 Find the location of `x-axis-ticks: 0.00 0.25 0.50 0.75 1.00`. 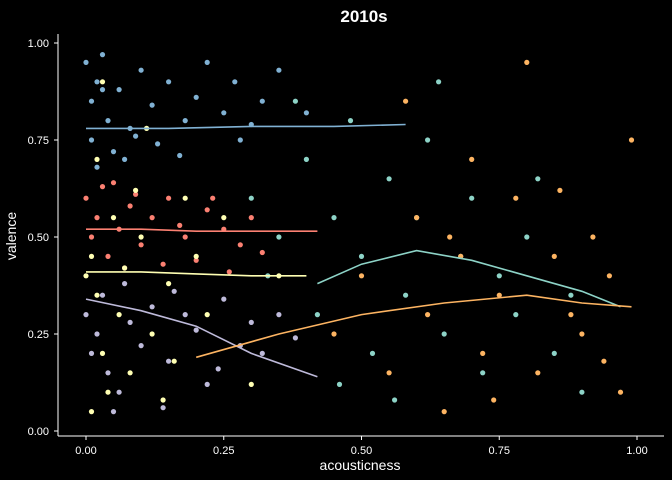

x-axis-ticks: 0.00 0.25 0.50 0.75 1.00 is located at coordinates (361, 446).